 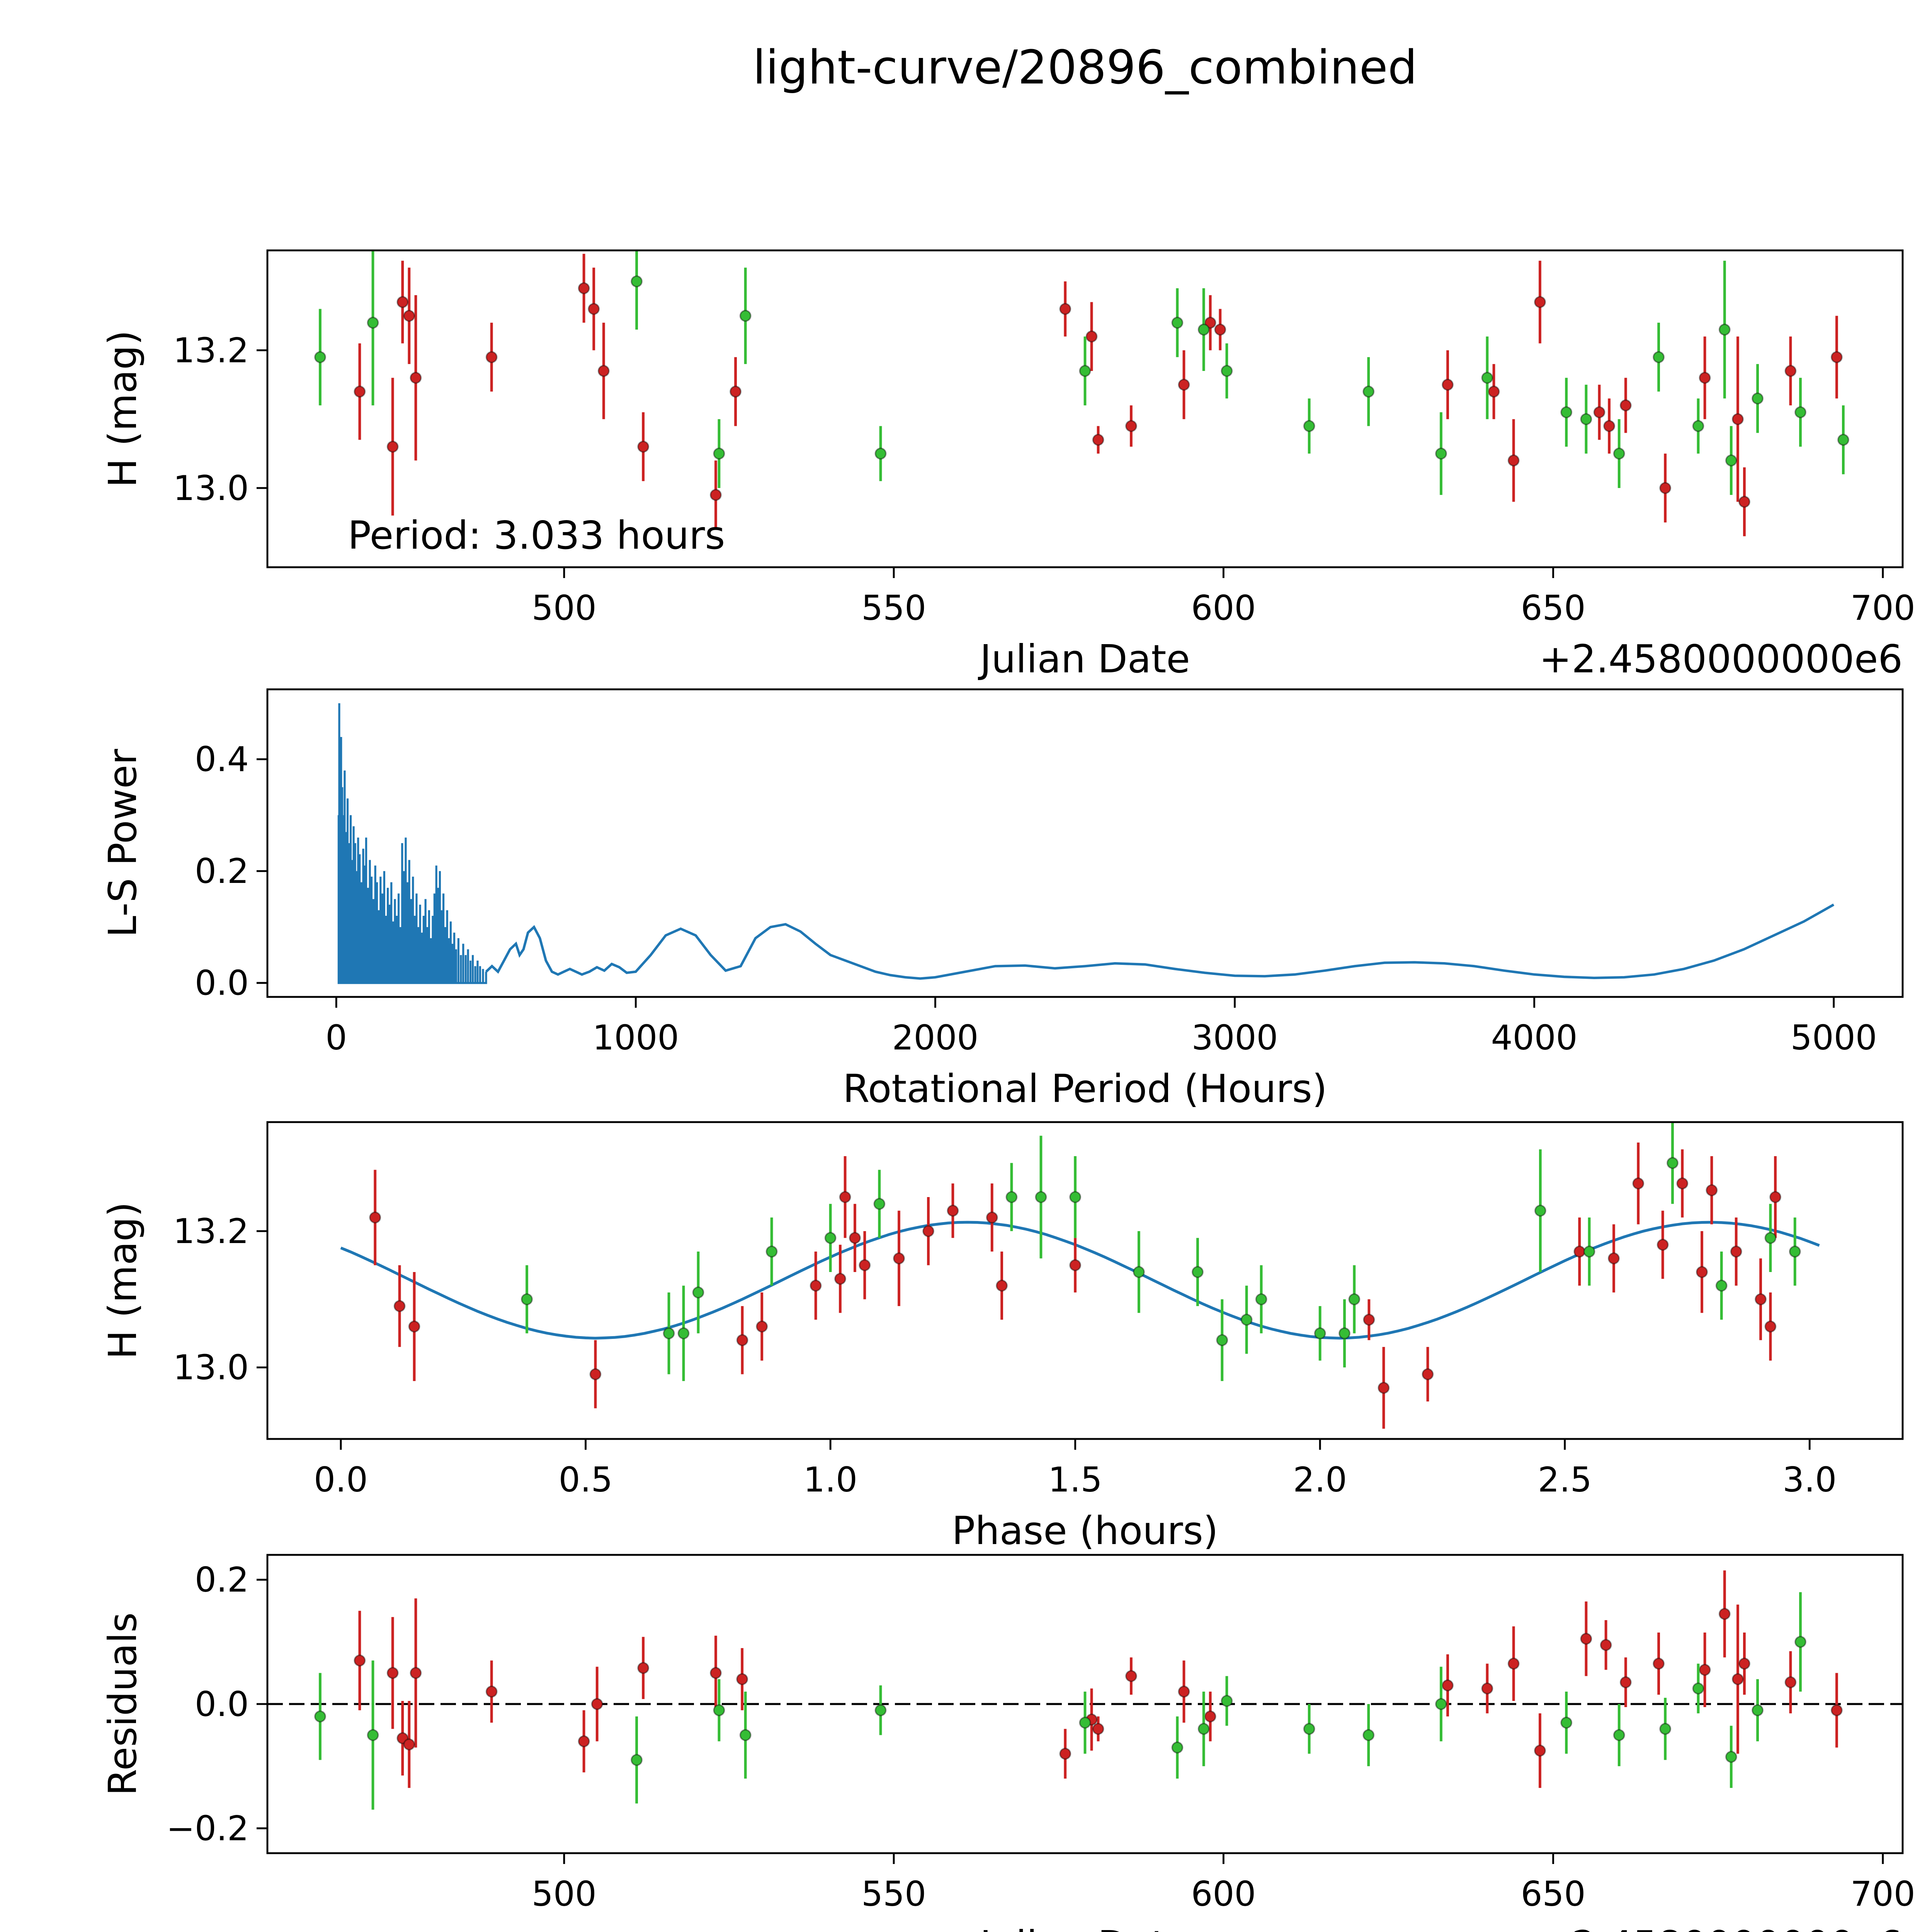 I want to click on x-tick-label: 1.0, so click(x=830, y=1480).